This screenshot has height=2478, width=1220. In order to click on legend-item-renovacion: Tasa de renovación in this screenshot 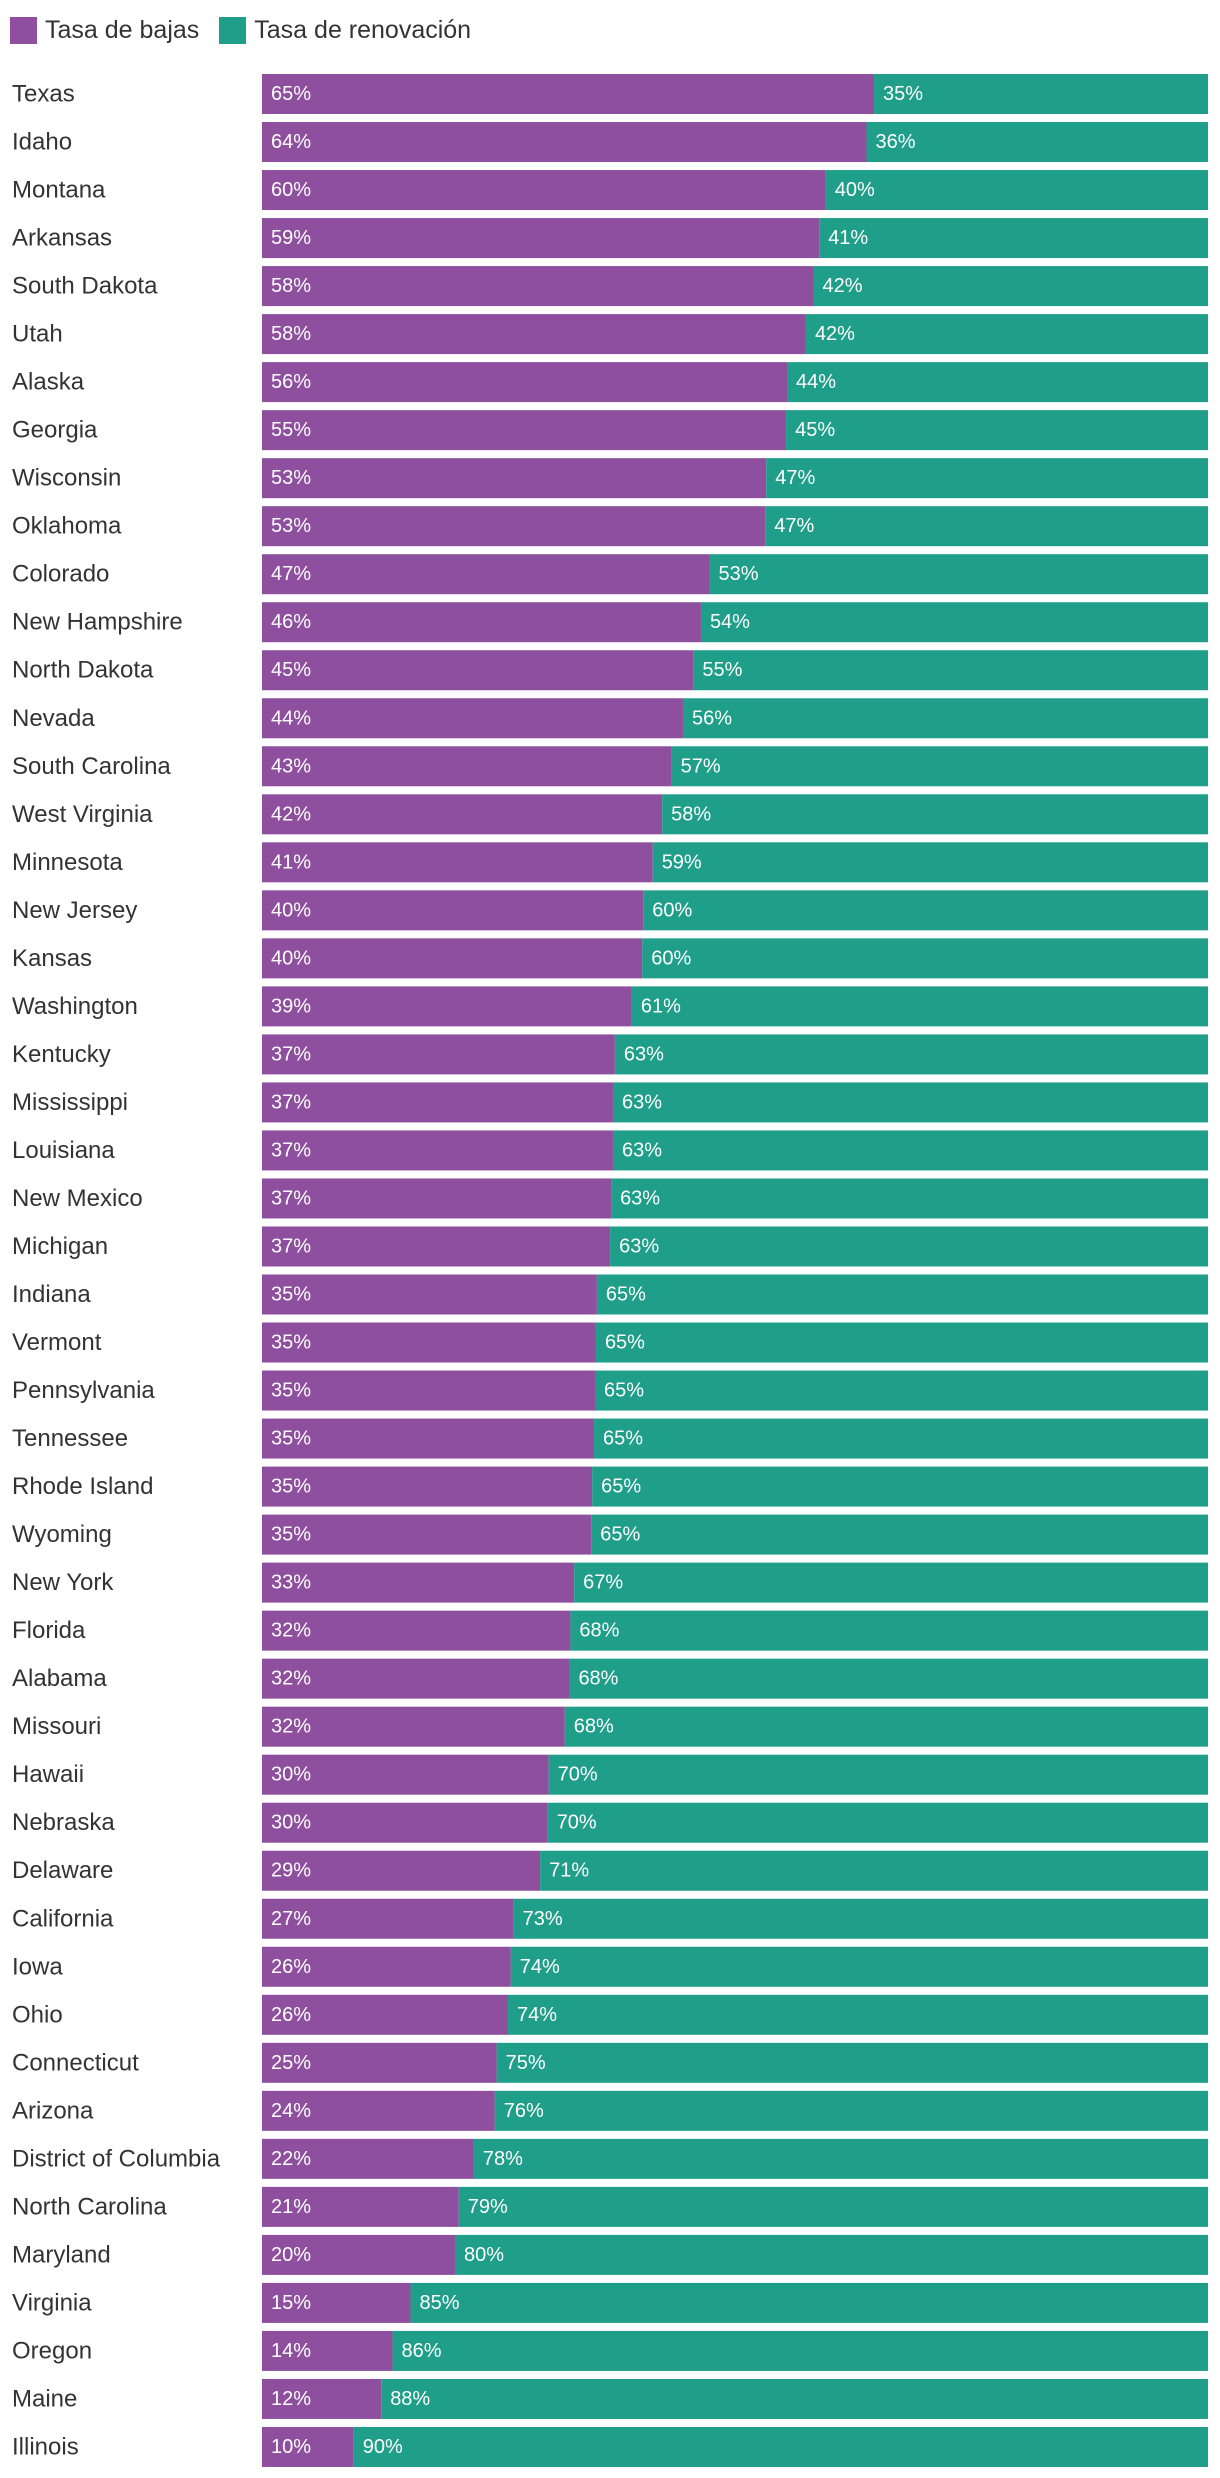, I will do `click(345, 30)`.